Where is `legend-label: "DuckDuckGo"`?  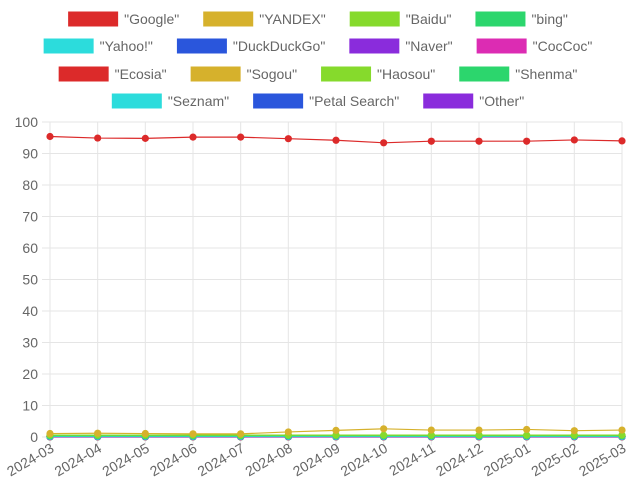 legend-label: "DuckDuckGo" is located at coordinates (279, 46).